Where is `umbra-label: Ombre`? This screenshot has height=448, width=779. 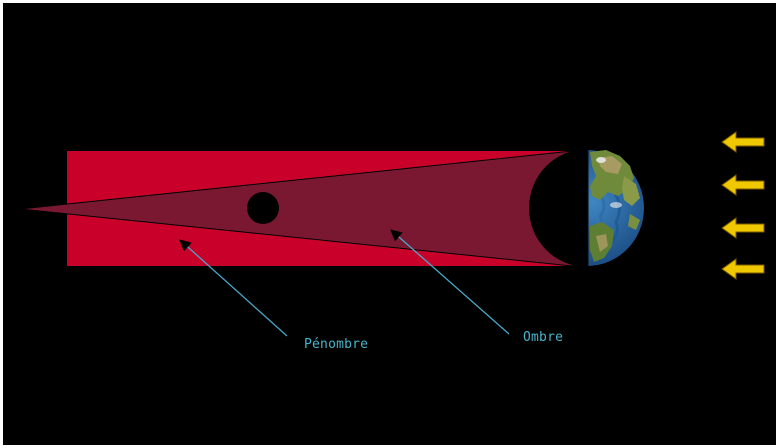 umbra-label: Ombre is located at coordinates (543, 337).